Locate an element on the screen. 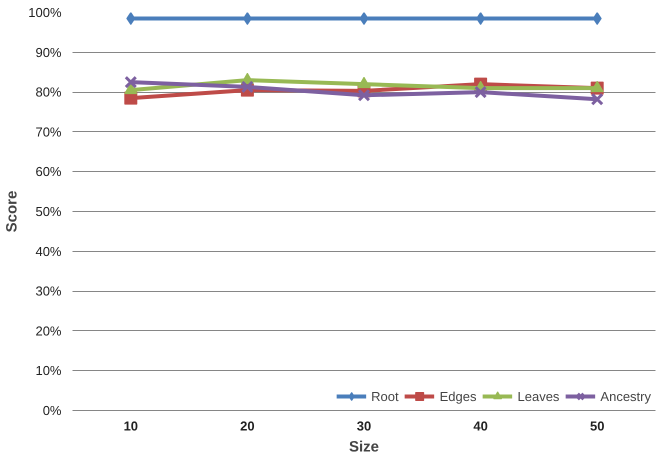  y-tick-label: 30% is located at coordinates (48, 291).